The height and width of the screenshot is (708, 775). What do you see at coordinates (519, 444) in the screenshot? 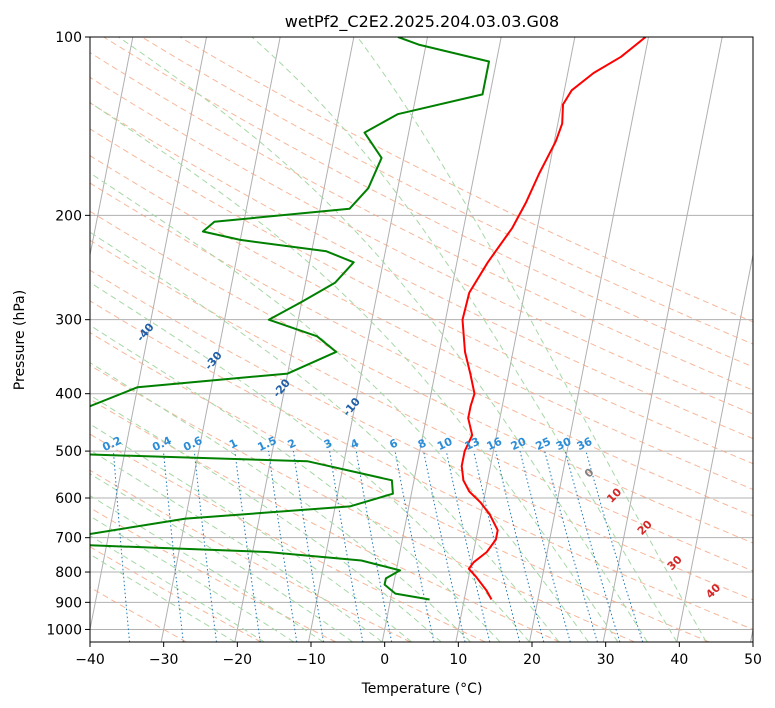
I see `mixing-ratio-label: 20` at bounding box center [519, 444].